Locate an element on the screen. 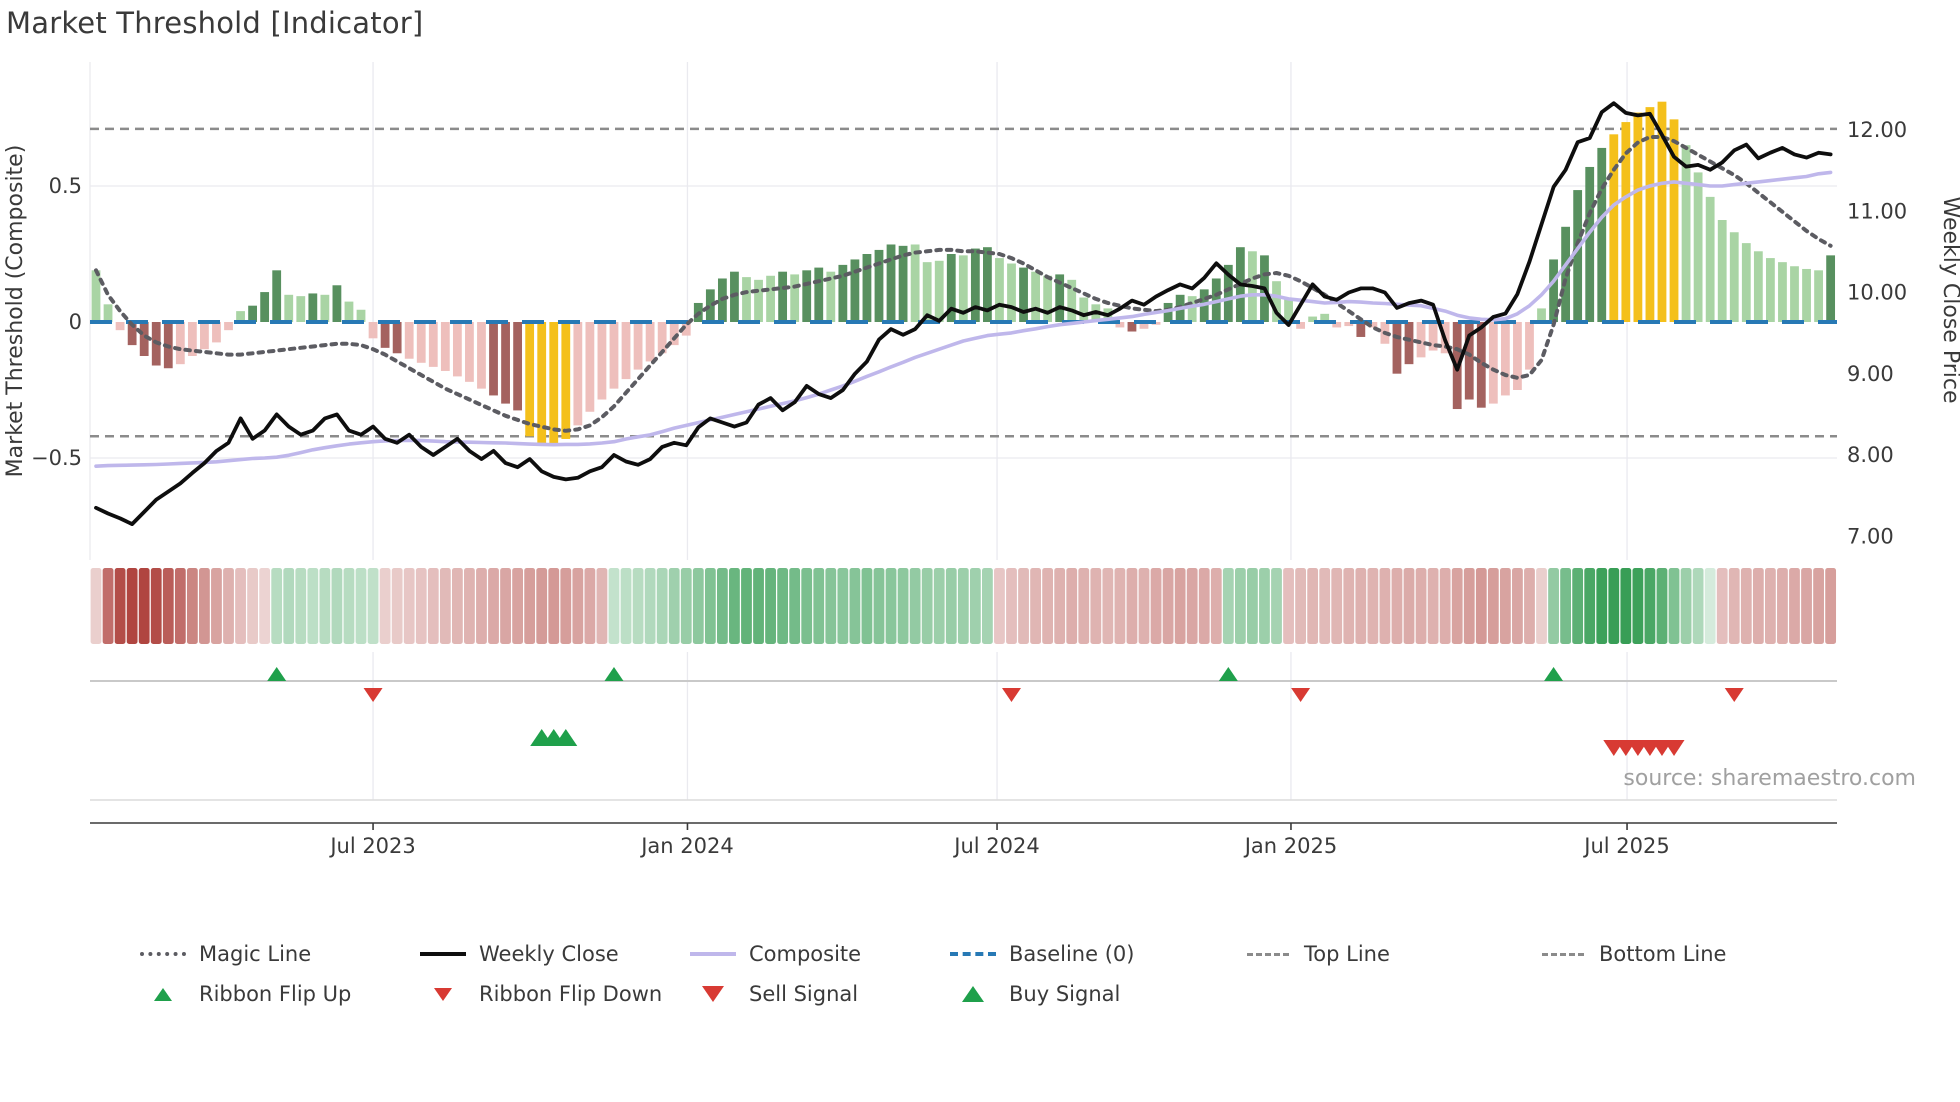 Image resolution: width=1960 pixels, height=1102 pixels. ribbon-flip-up-icon is located at coordinates (163, 994).